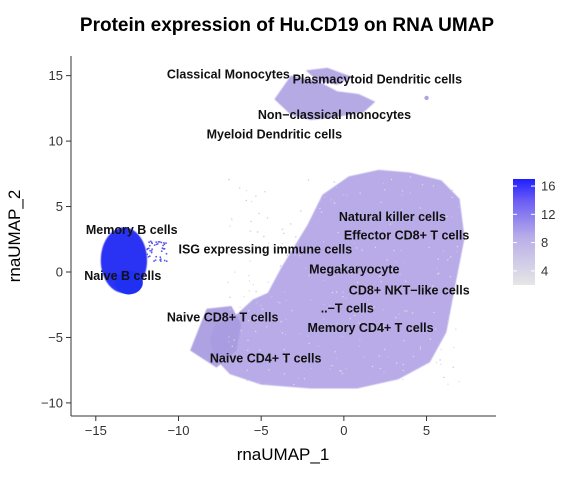 This screenshot has height=481, width=579. What do you see at coordinates (257, 427) in the screenshot?
I see `x-ticks: −15 −10 −5 0 5` at bounding box center [257, 427].